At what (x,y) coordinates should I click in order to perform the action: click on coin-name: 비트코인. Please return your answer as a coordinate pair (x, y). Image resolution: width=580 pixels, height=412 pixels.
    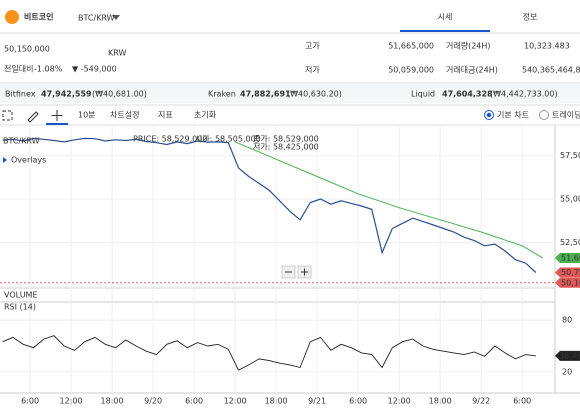
    Looking at the image, I should click on (38, 17).